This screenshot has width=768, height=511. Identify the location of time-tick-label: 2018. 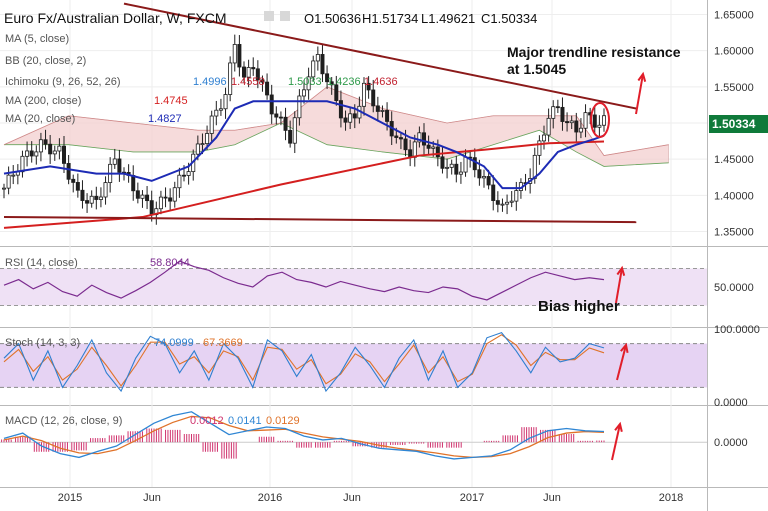
(671, 498).